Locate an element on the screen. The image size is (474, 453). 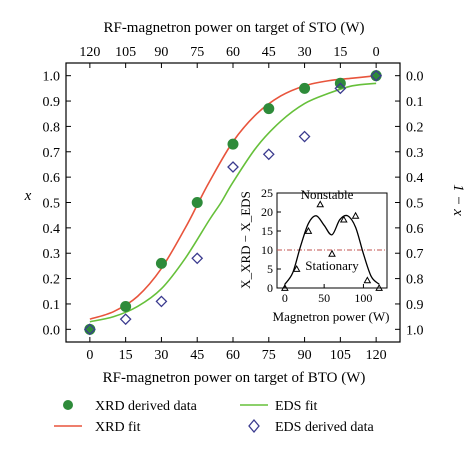
y-tick-label: 1.0 is located at coordinates (52, 77).